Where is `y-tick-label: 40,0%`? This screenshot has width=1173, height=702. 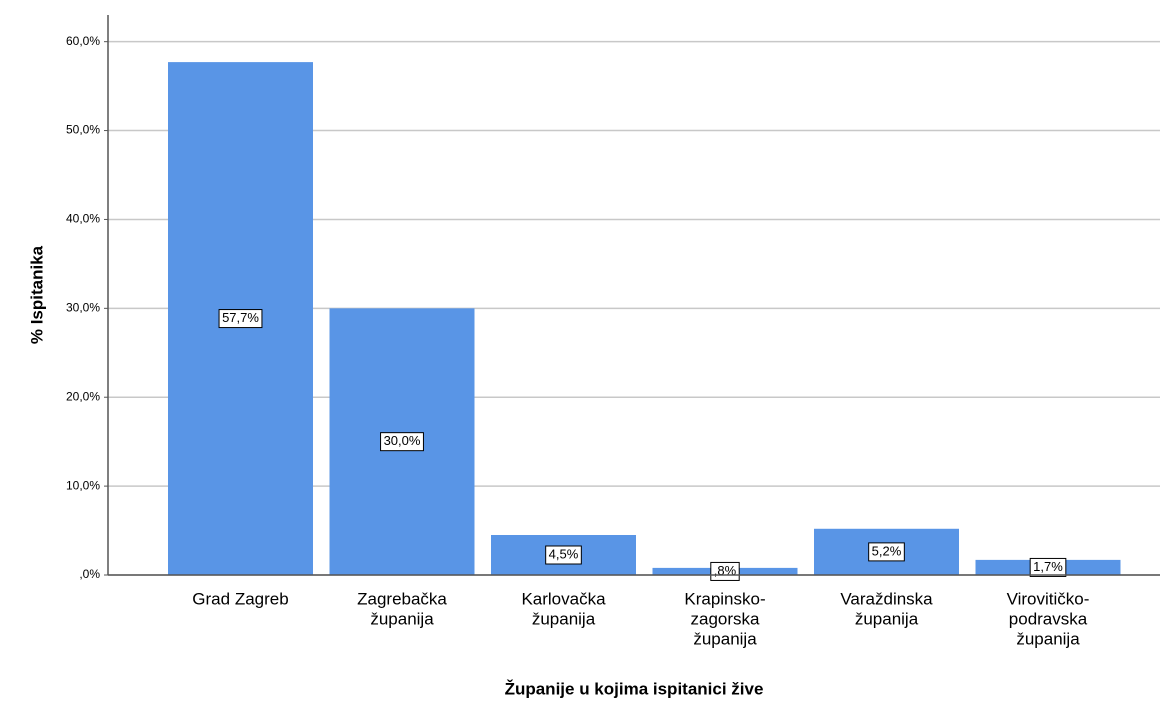 y-tick-label: 40,0% is located at coordinates (83, 219).